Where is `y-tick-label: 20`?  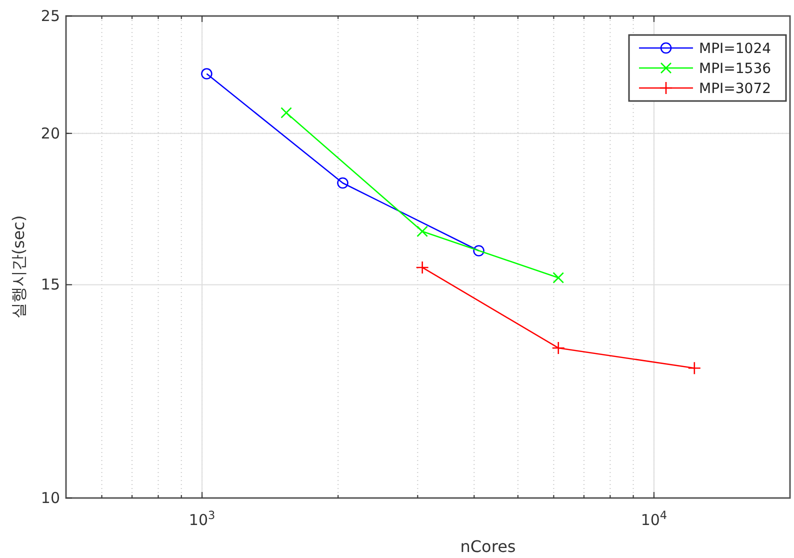
y-tick-label: 20 is located at coordinates (50, 133).